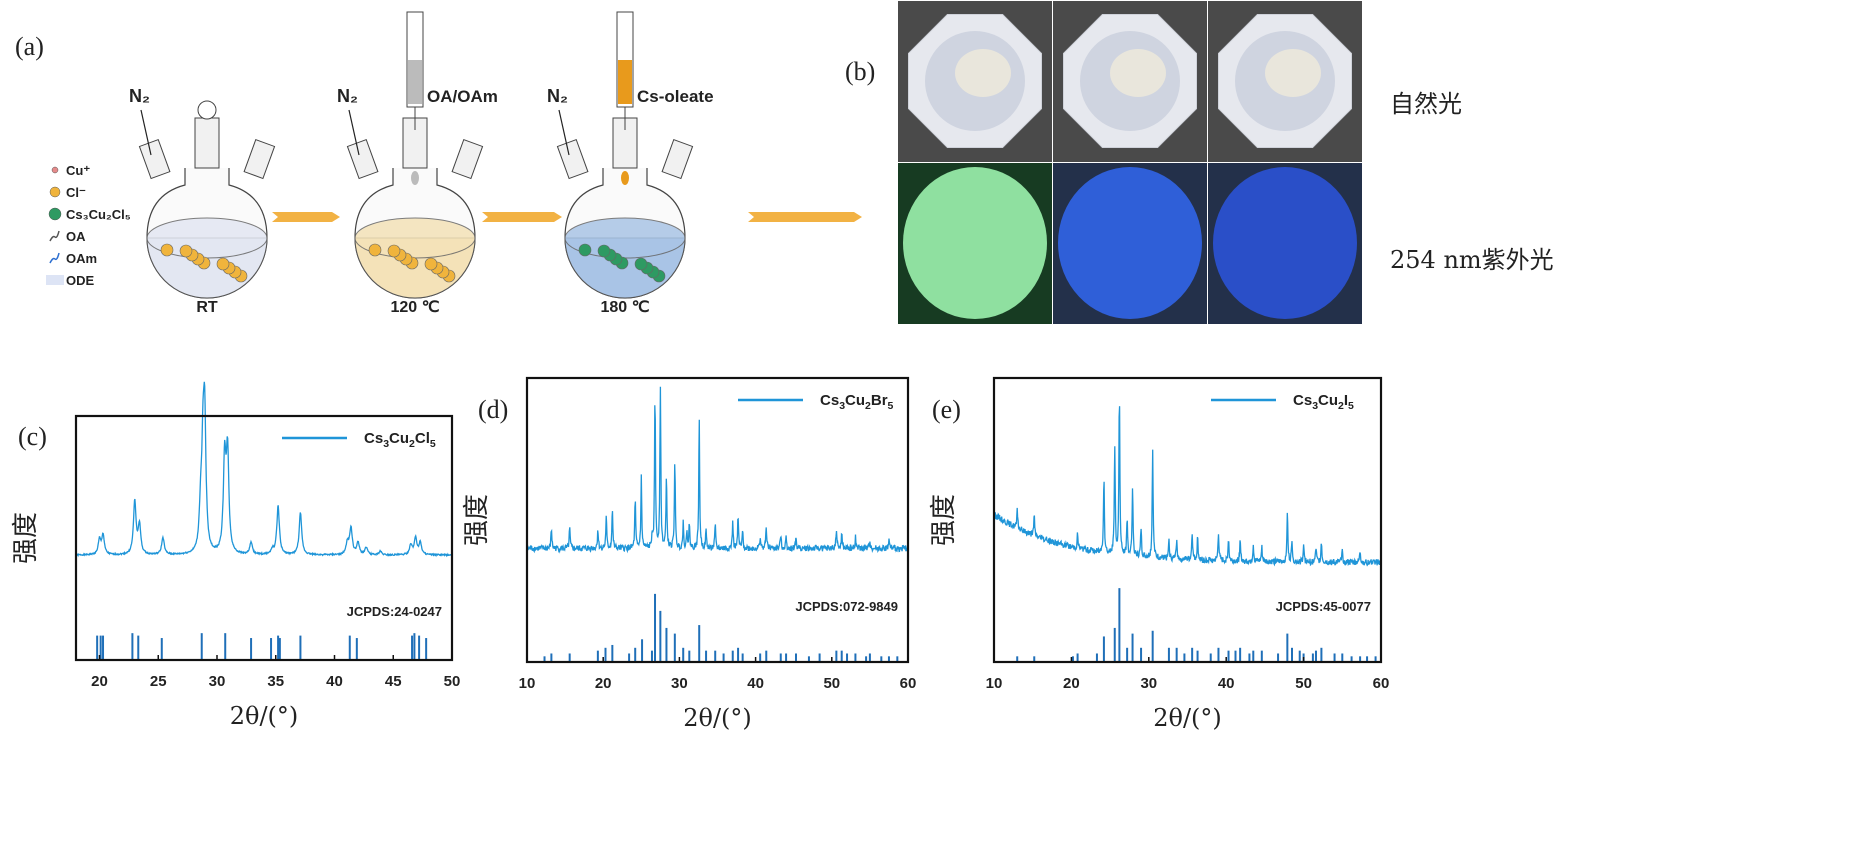 This screenshot has height=867, width=1850. What do you see at coordinates (675, 96) in the screenshot?
I see `syringe-label: Cs-oleate` at bounding box center [675, 96].